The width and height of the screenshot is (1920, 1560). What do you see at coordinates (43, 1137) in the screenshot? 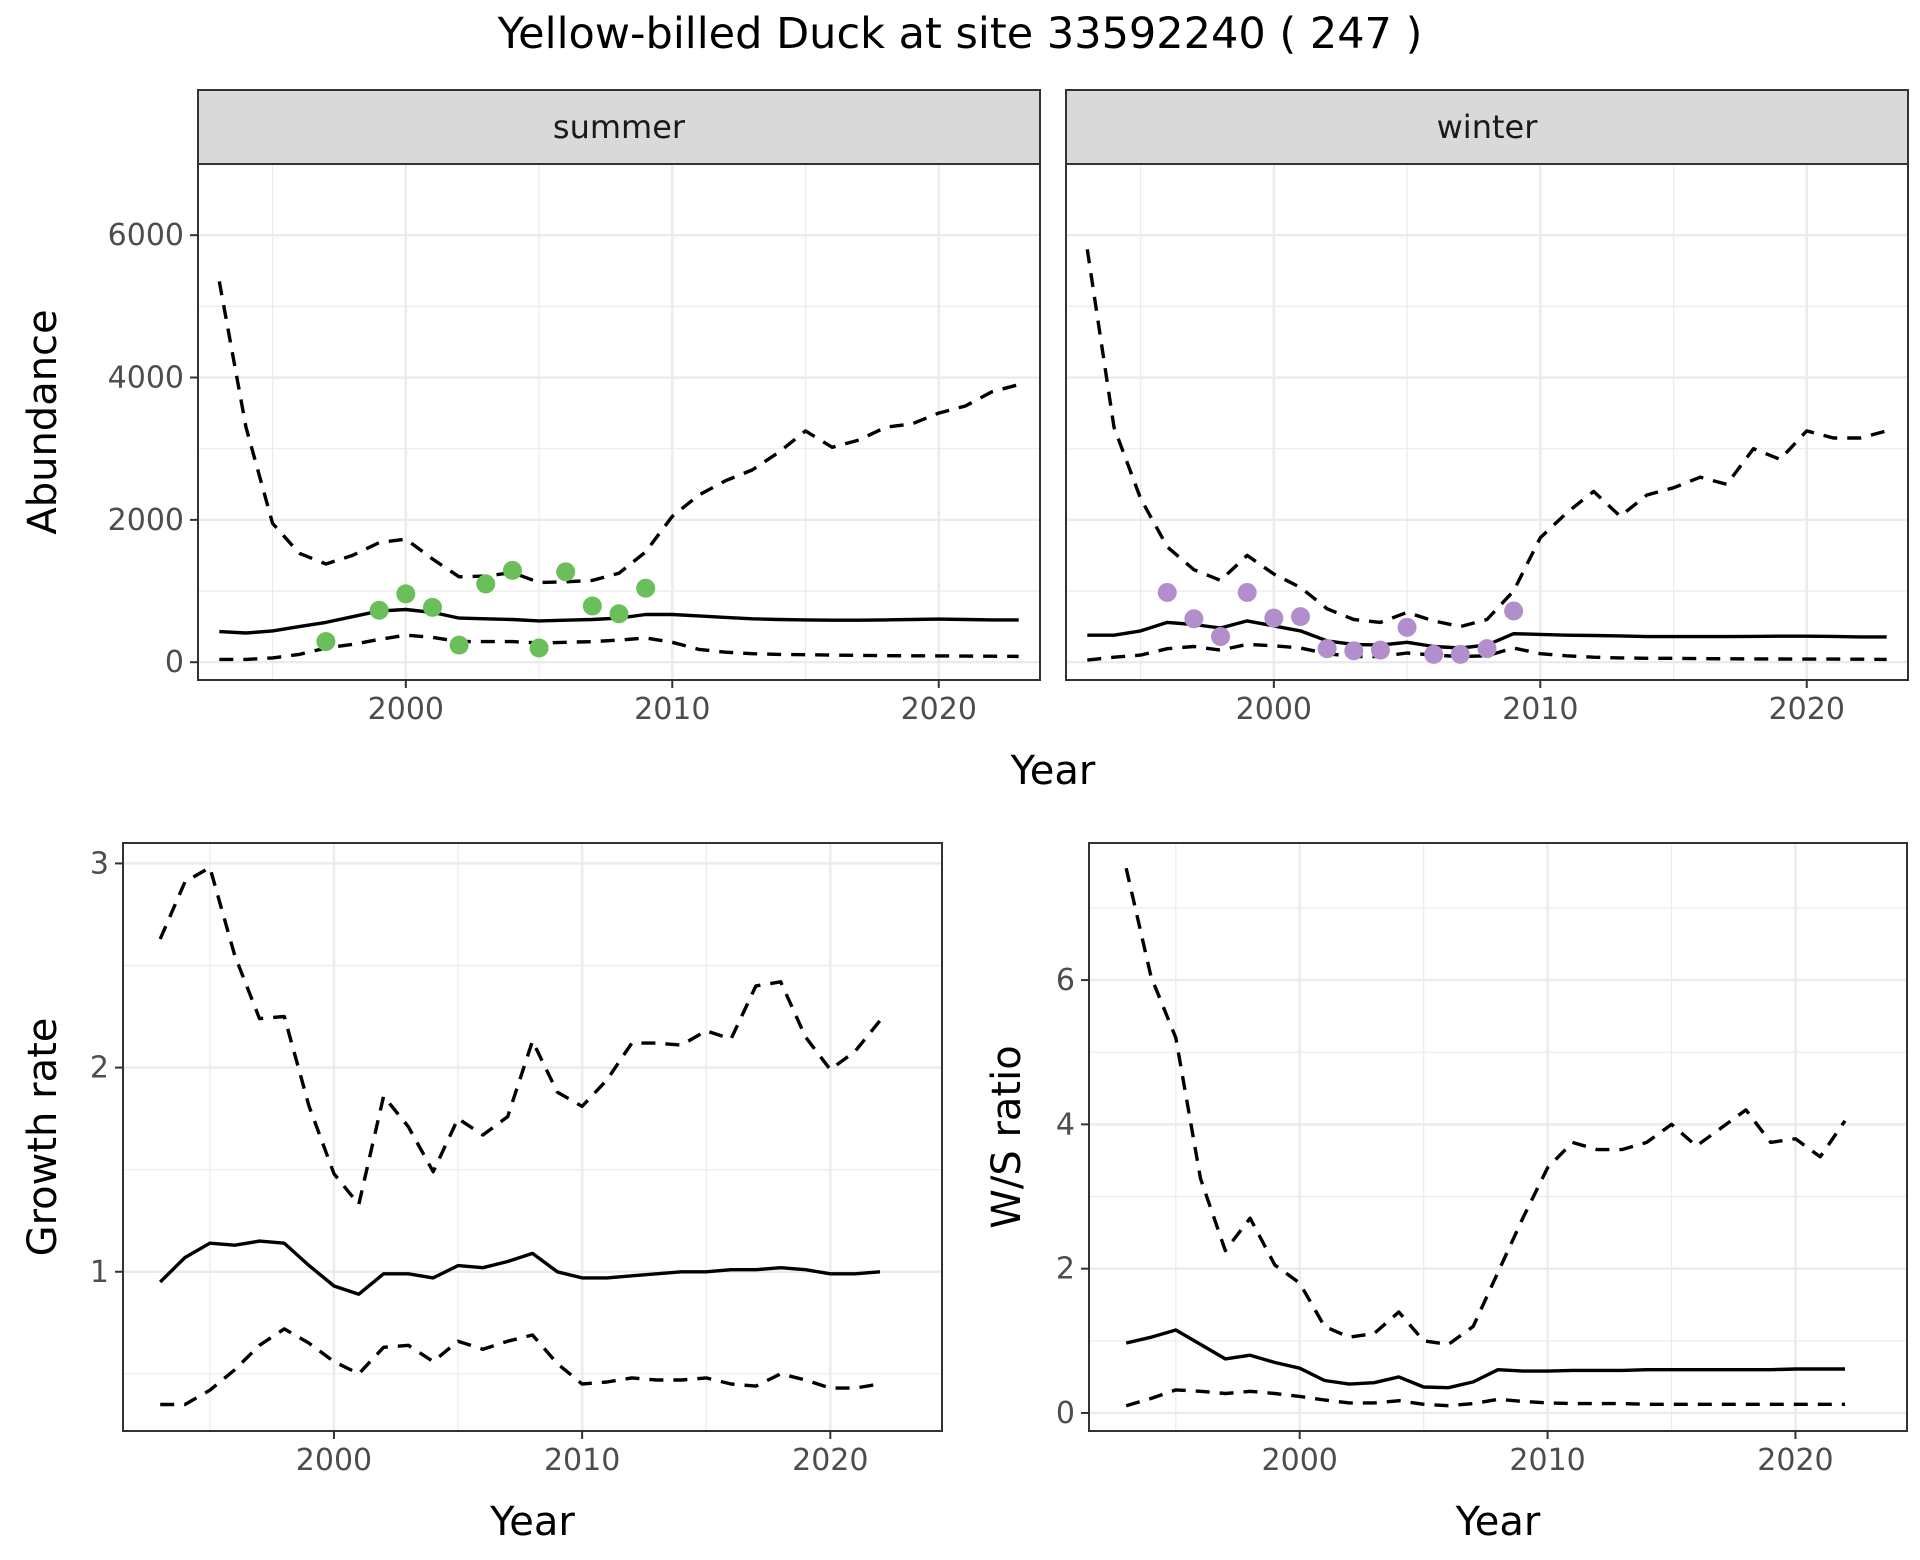
I see `y-axis-title: Growth rate` at bounding box center [43, 1137].